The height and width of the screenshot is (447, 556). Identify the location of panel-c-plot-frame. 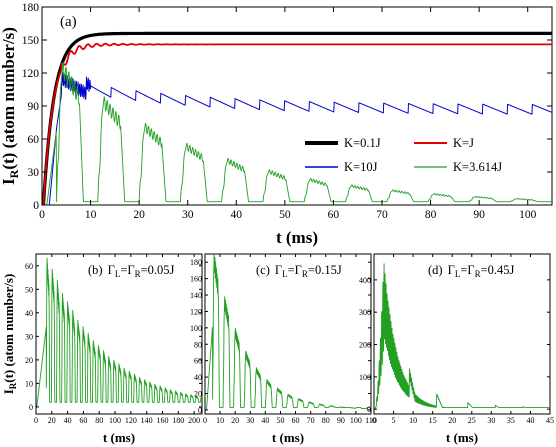
(288, 334).